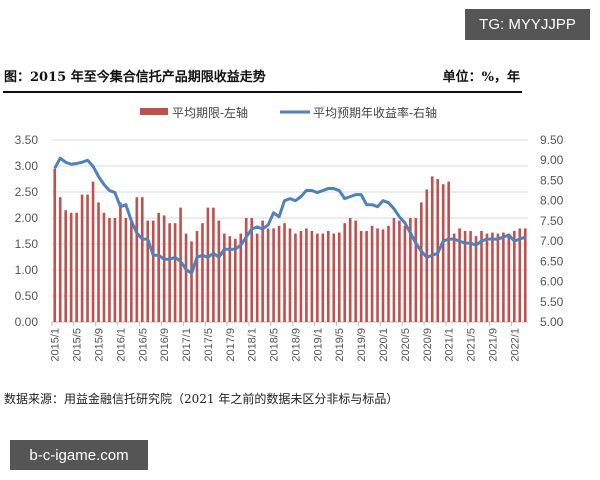  I want to click on legend-swatch-bar, so click(154, 111).